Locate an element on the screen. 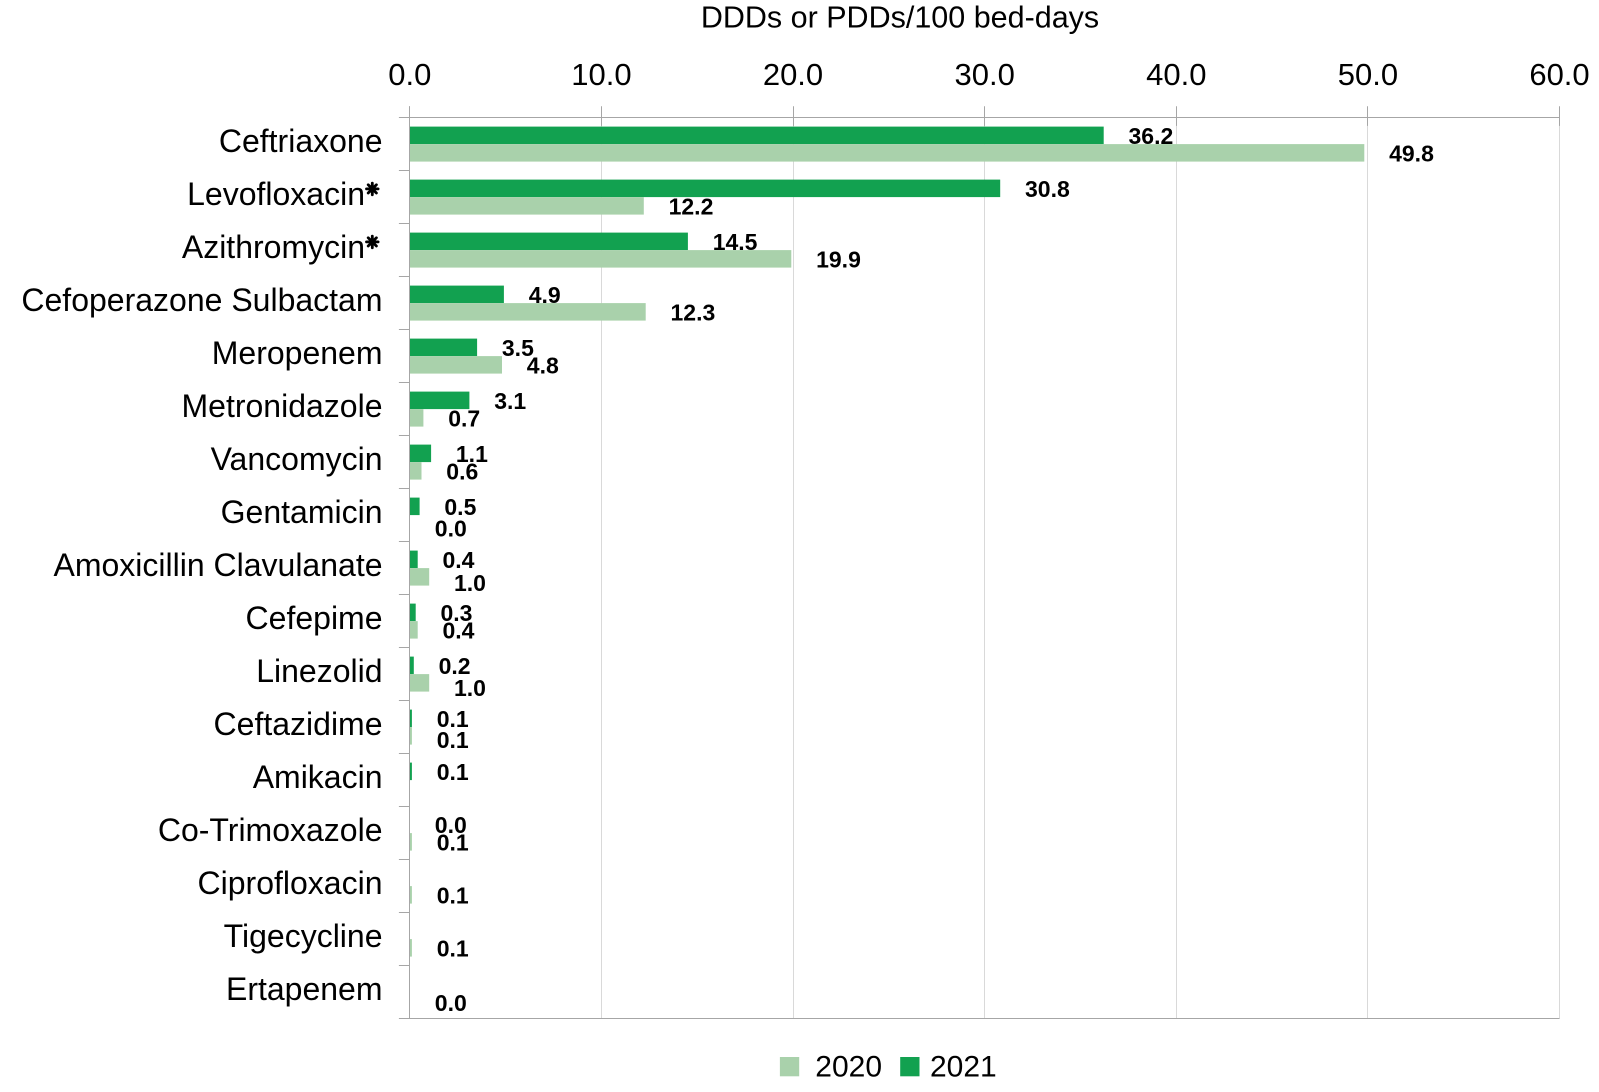 The image size is (1599, 1092). svg-text: Linezolid is located at coordinates (319, 671).